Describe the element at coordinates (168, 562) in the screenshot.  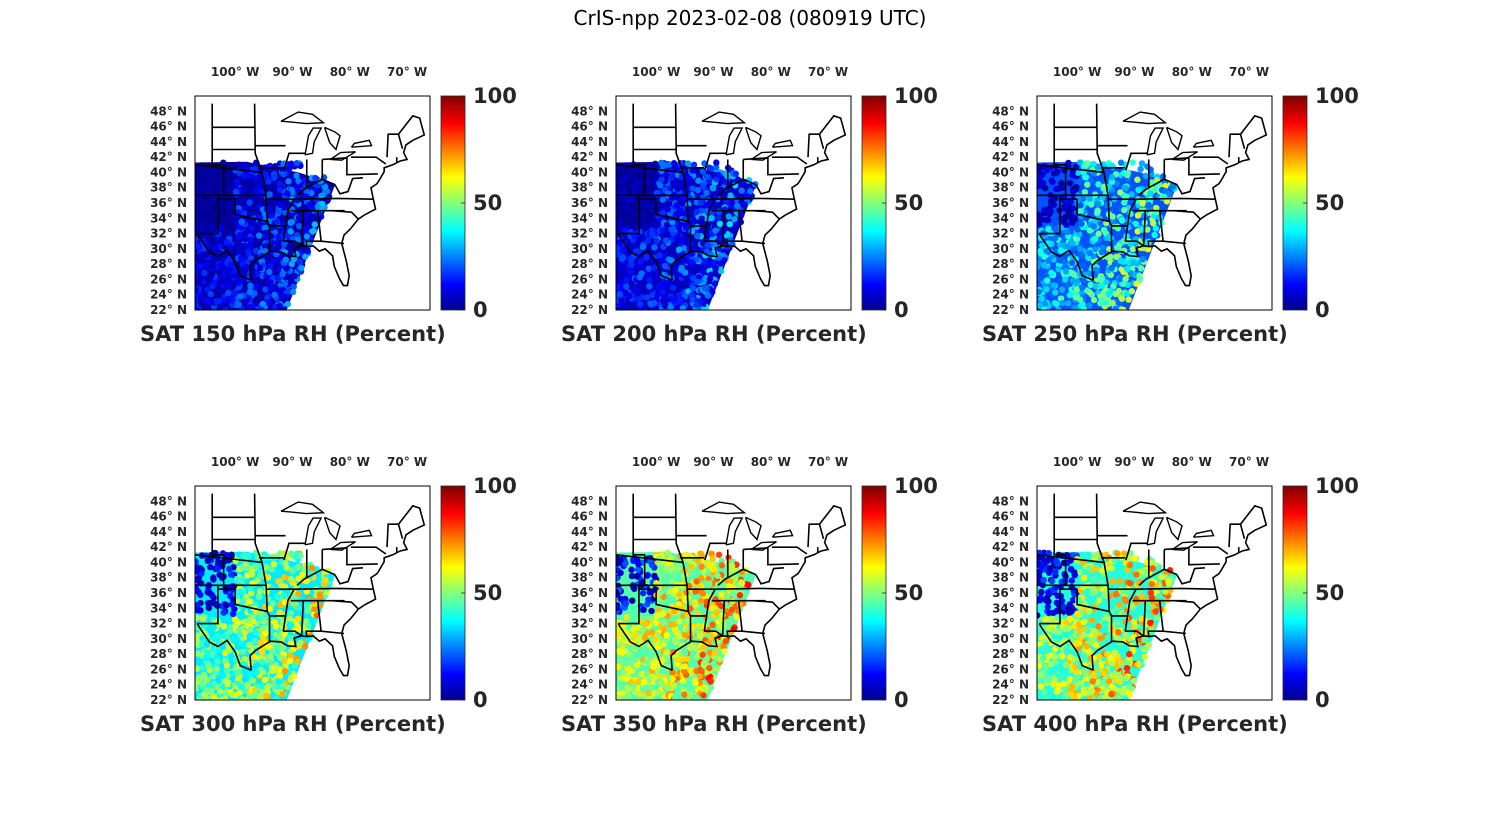
I see `lat-tick-label: 40° N` at that location.